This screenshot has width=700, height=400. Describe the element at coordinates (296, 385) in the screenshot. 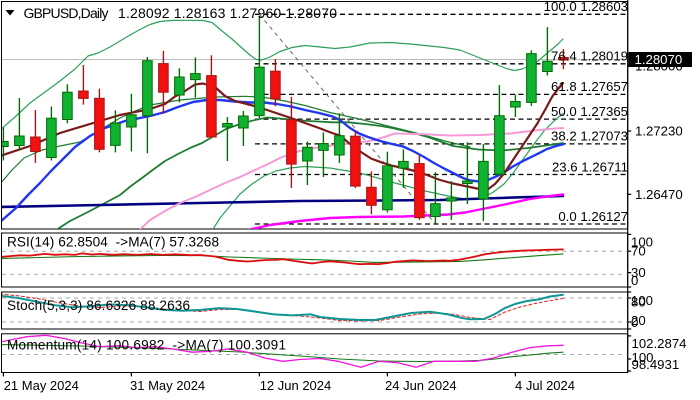

I see `svg-text: 12 Jun 2024` at that location.